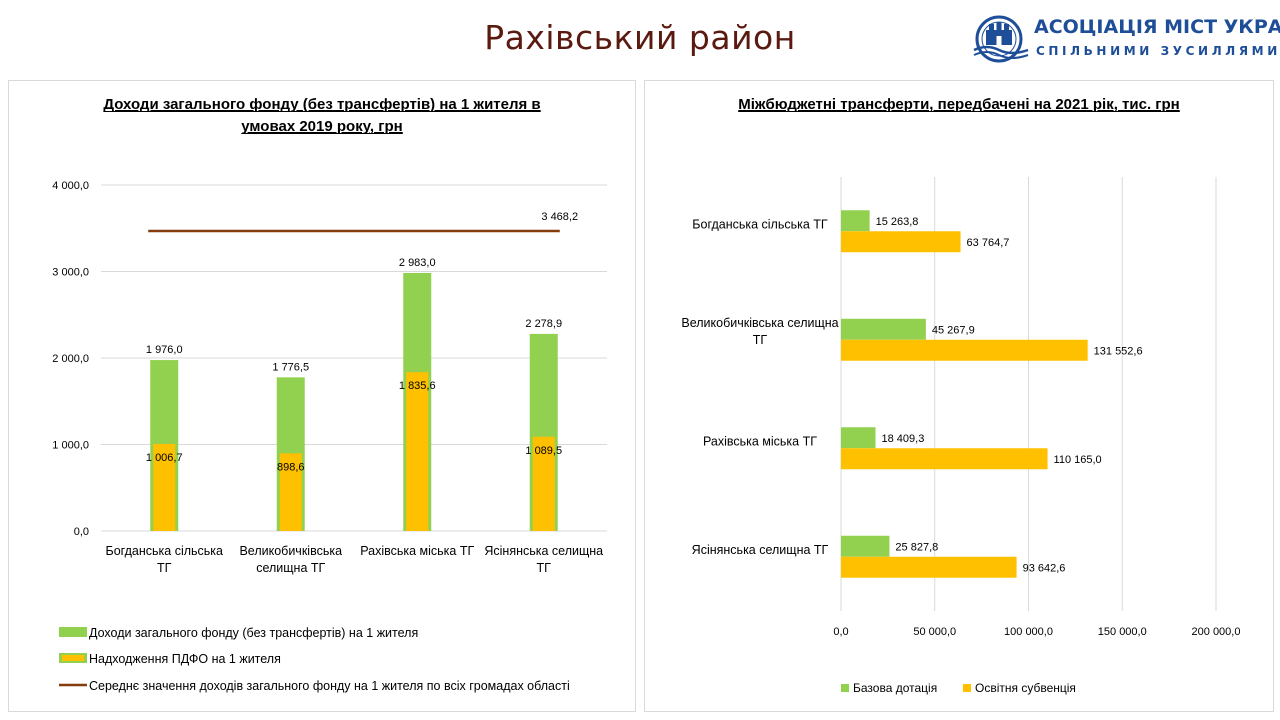 The width and height of the screenshot is (1280, 720). I want to click on legend-swatch-education-subvention, so click(967, 688).